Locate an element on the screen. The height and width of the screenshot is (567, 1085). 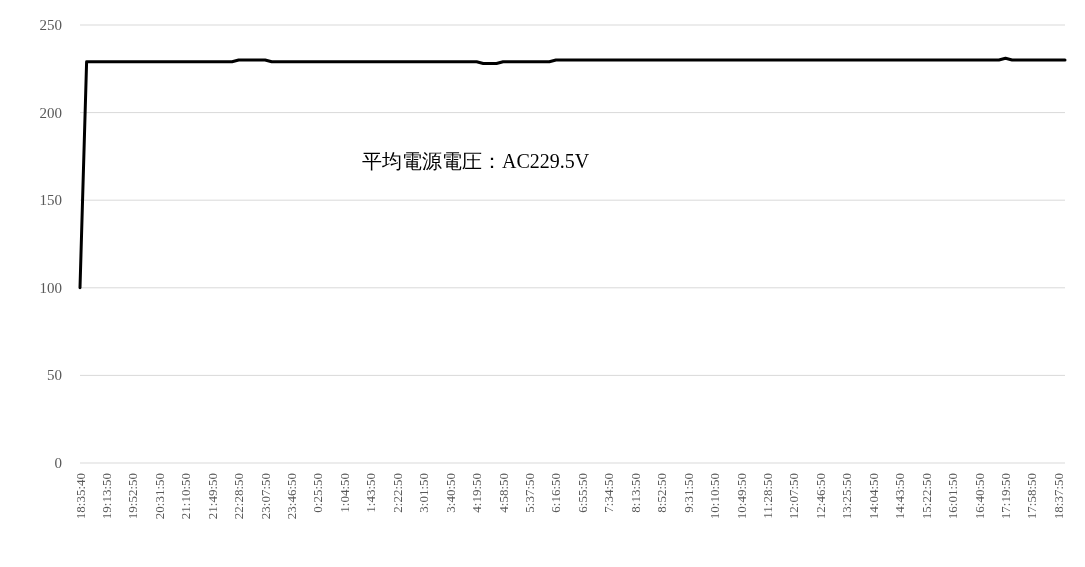
x-tick-label: 4:19:50 is located at coordinates (477, 493).